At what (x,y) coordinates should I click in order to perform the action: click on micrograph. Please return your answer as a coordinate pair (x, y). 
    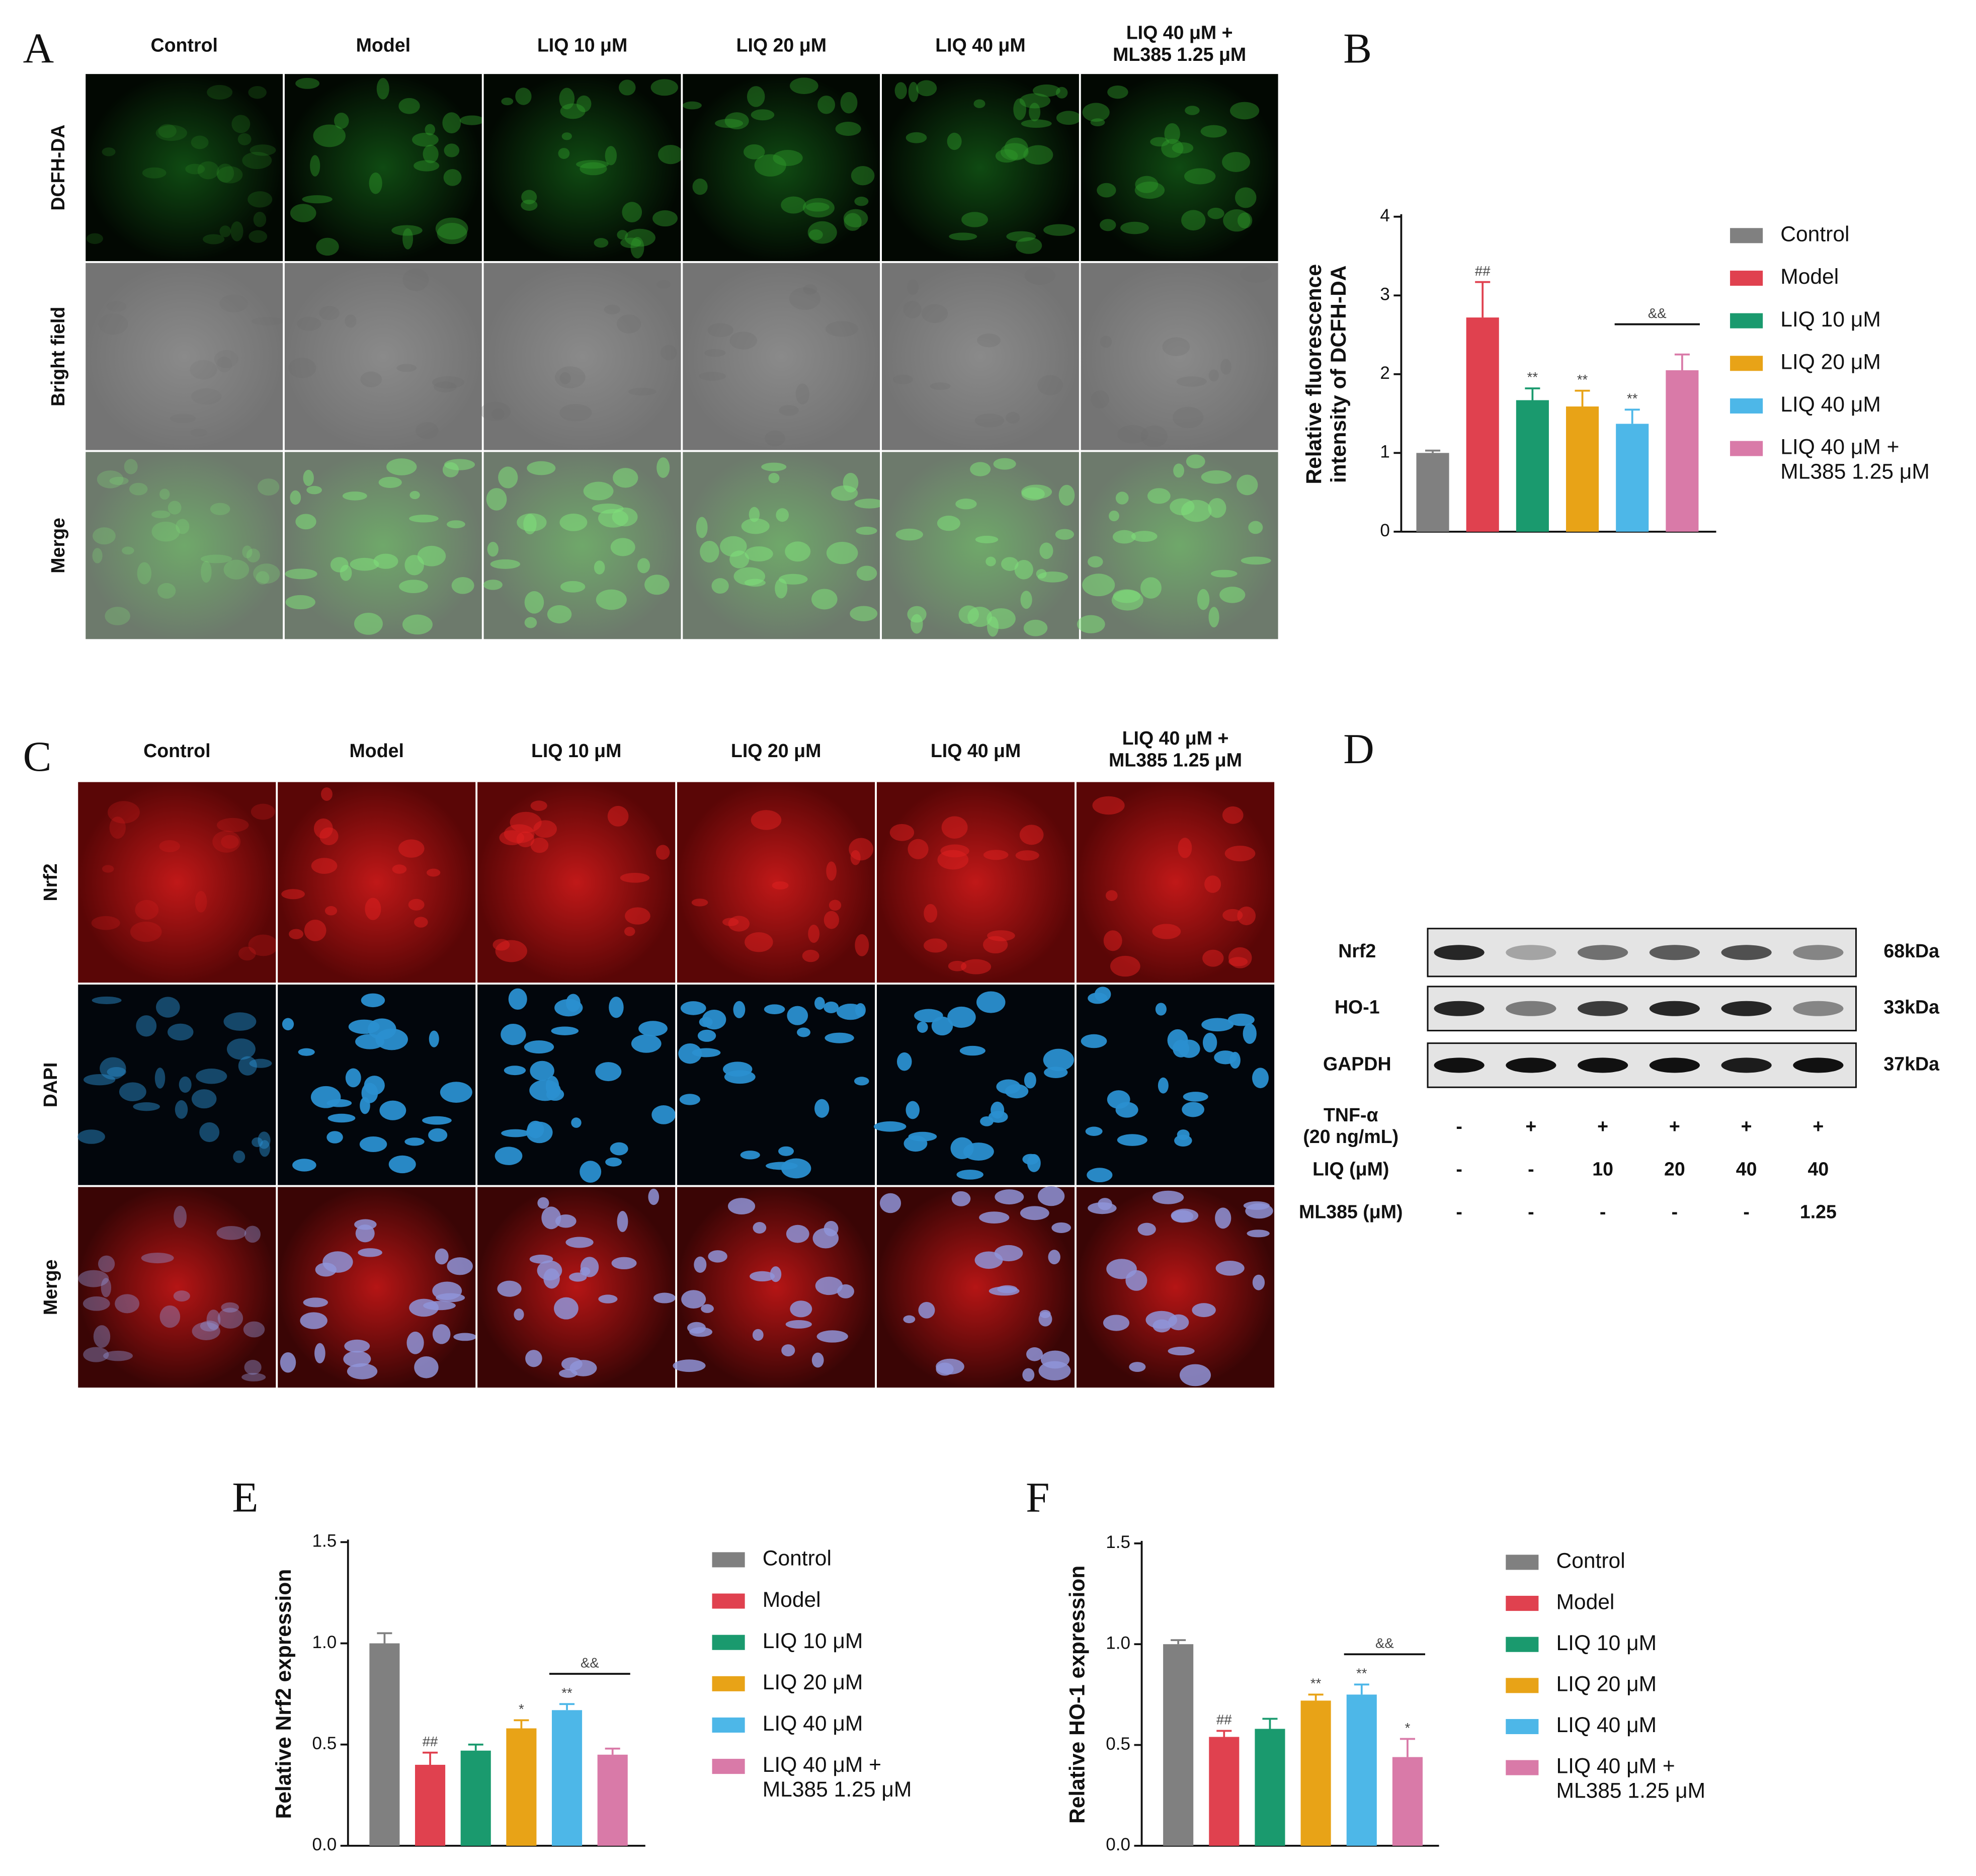
    Looking at the image, I should click on (576, 1085).